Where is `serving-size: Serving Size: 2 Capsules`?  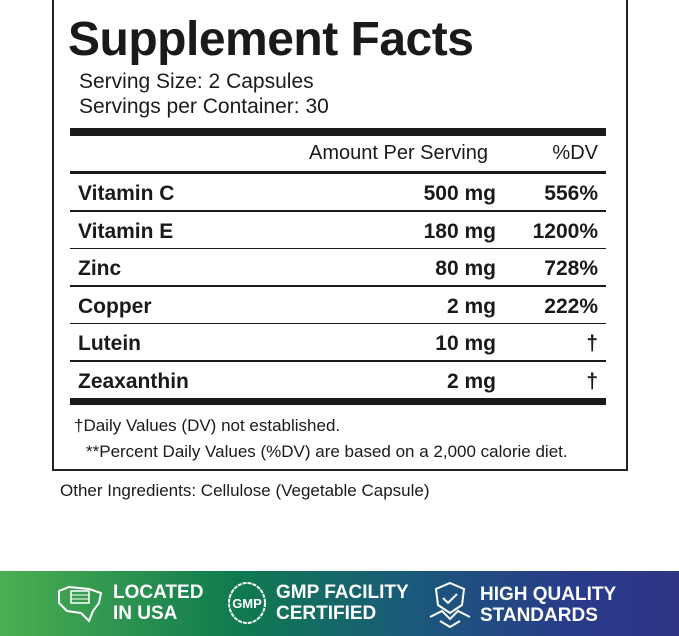
serving-size: Serving Size: 2 Capsules is located at coordinates (196, 81).